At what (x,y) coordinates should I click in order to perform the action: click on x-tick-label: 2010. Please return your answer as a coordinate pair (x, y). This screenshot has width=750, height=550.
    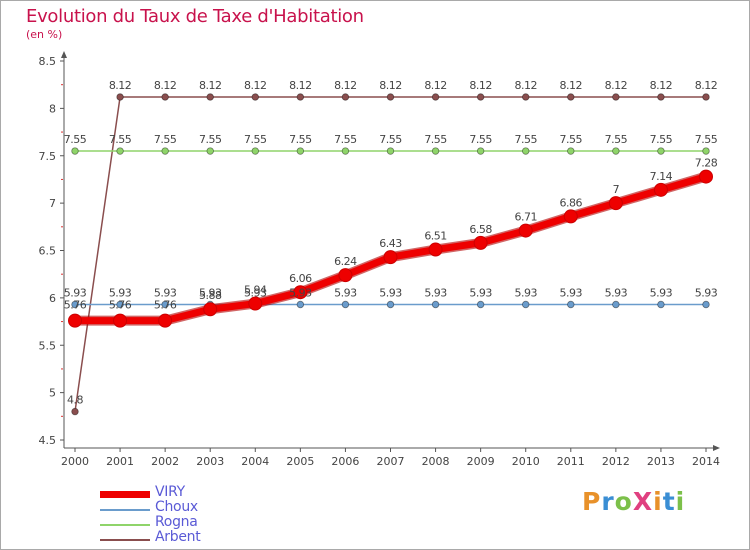
    Looking at the image, I should click on (526, 461).